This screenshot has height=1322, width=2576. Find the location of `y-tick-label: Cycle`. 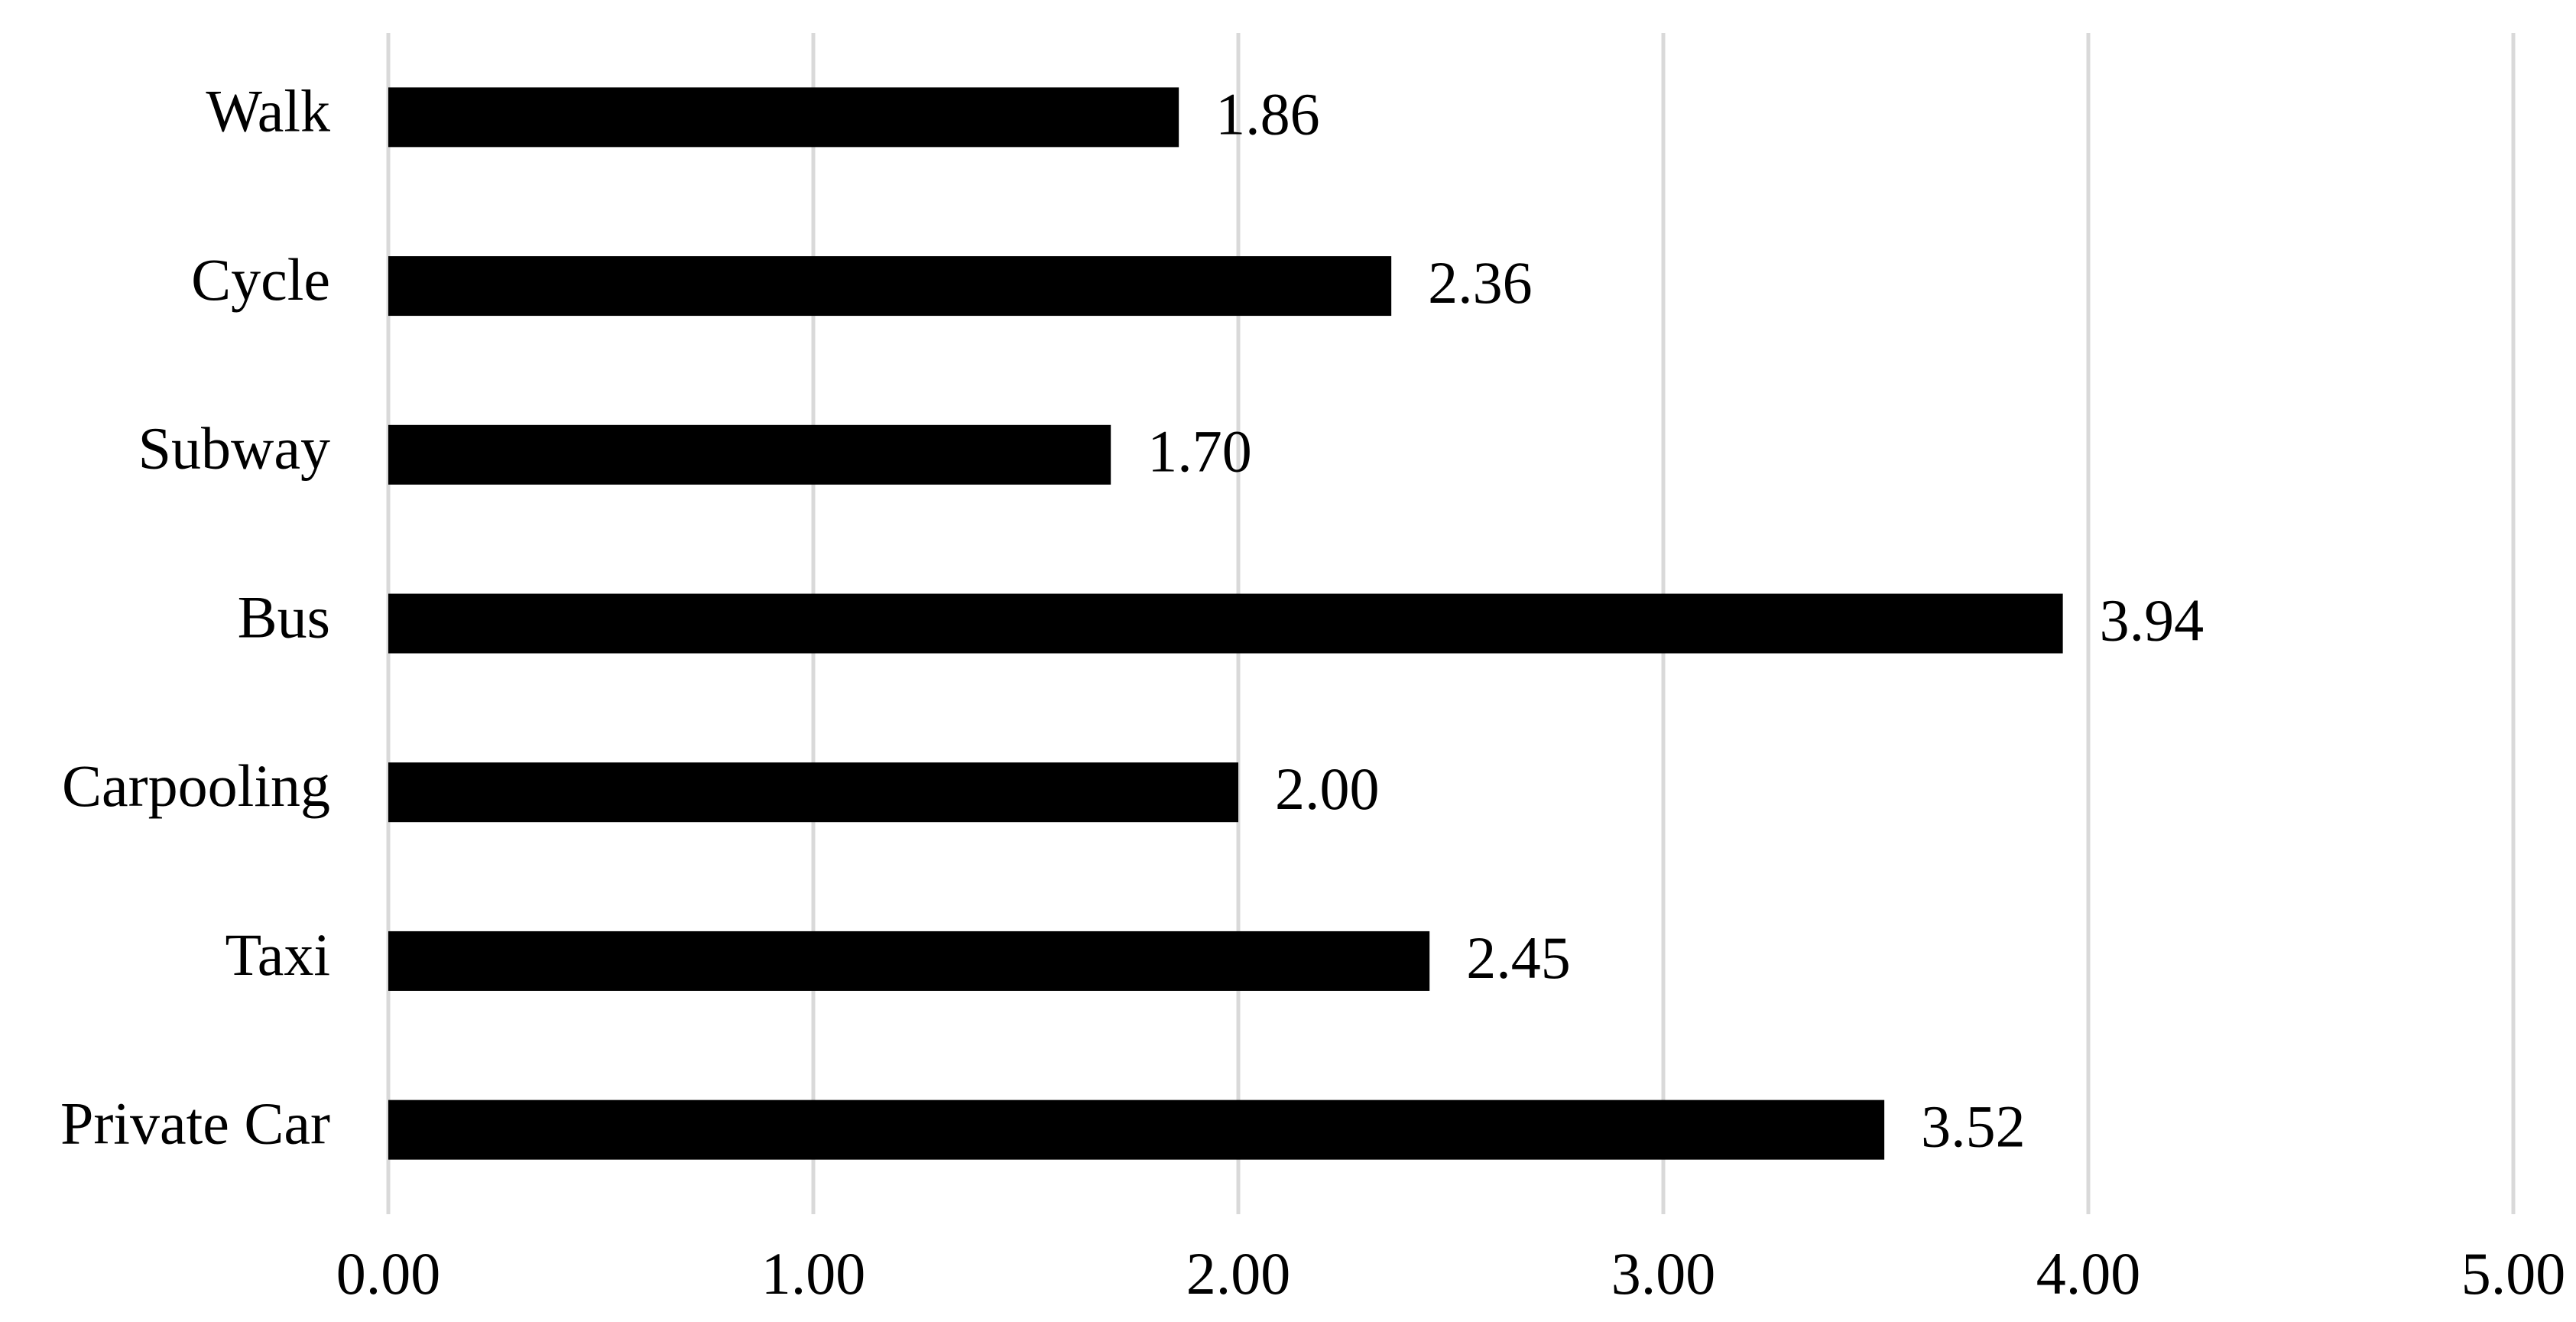

y-tick-label: Cycle is located at coordinates (260, 279).